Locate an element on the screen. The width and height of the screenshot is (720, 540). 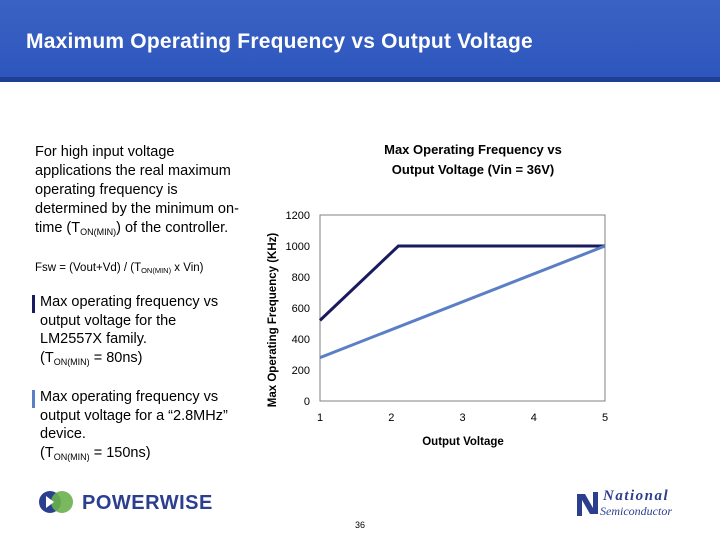
plot-area is located at coordinates (462, 308).